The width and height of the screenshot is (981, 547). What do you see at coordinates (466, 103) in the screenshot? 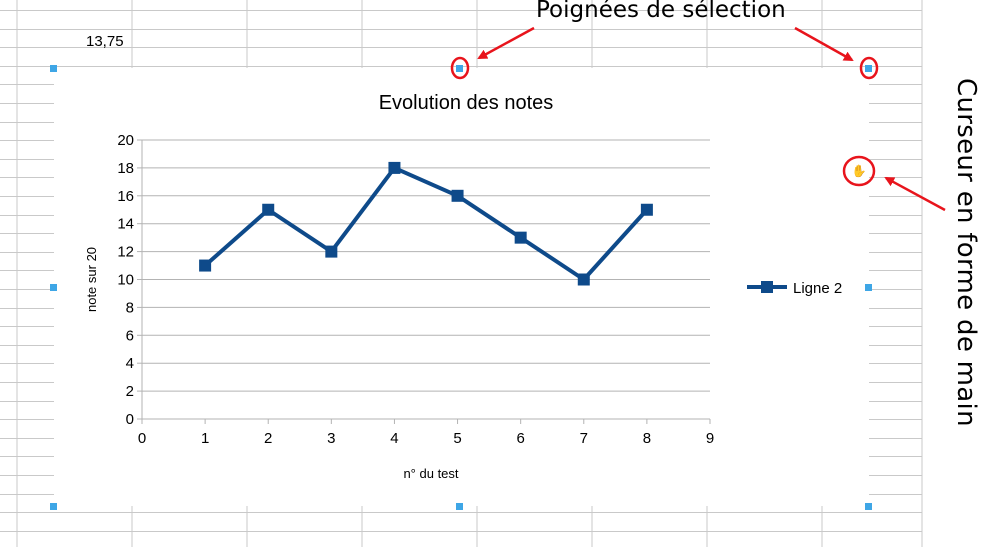
I see `chart-title: Evolution des notes` at bounding box center [466, 103].